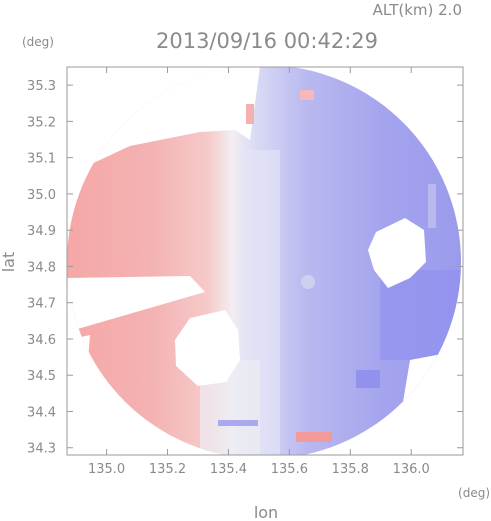 This screenshot has width=491, height=521. I want to click on y-tick-label: 34.9, so click(41, 231).